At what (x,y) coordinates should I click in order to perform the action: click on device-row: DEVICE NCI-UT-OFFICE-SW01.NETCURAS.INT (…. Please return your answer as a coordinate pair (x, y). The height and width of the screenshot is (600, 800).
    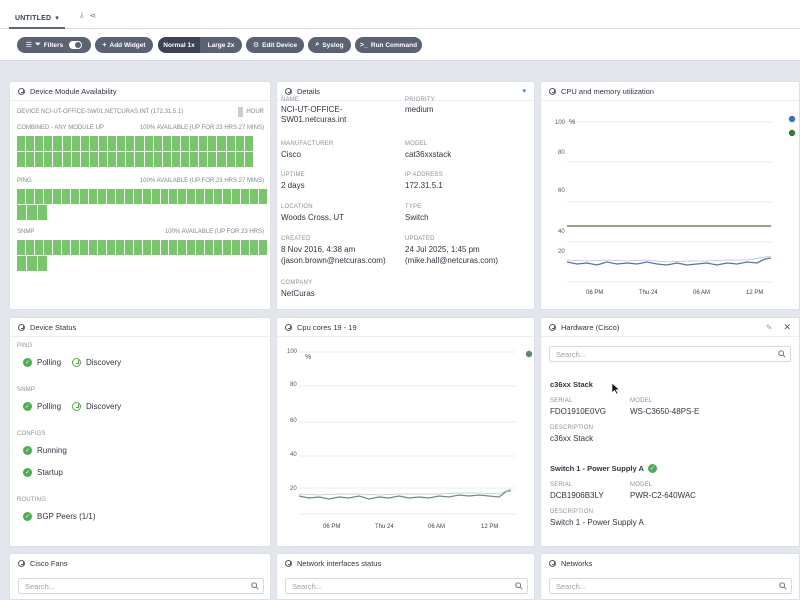
    Looking at the image, I should click on (140, 112).